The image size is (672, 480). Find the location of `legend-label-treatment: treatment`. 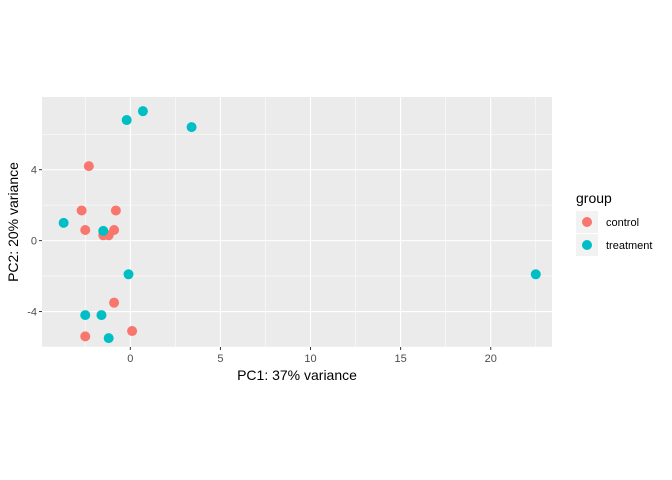

legend-label-treatment: treatment is located at coordinates (629, 246).